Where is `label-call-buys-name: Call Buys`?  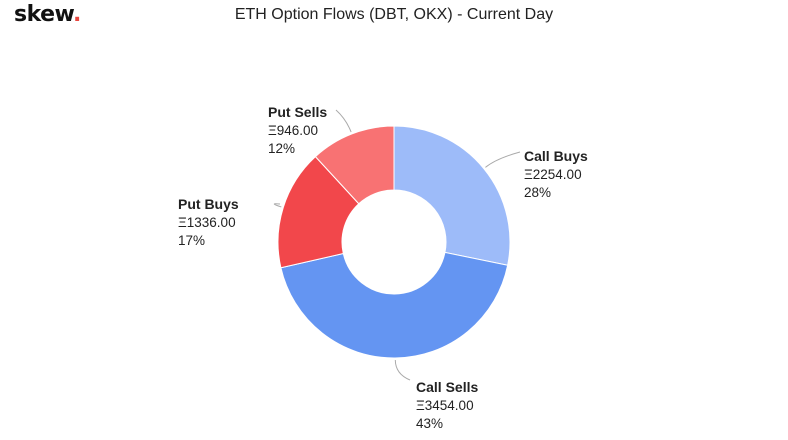
label-call-buys-name: Call Buys is located at coordinates (556, 156).